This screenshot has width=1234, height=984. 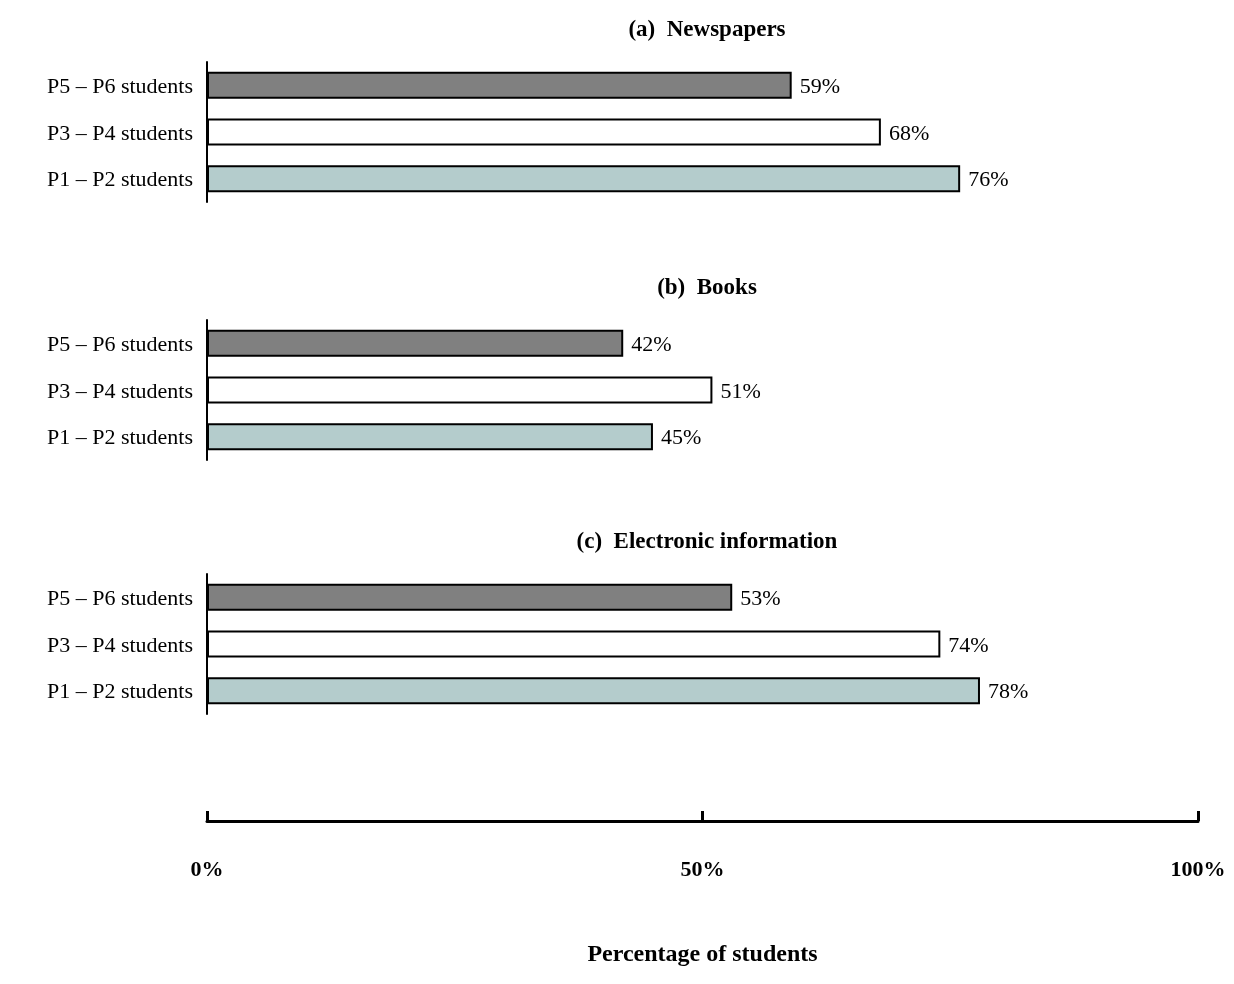 What do you see at coordinates (1198, 868) in the screenshot?
I see `x-tick-label: 100%` at bounding box center [1198, 868].